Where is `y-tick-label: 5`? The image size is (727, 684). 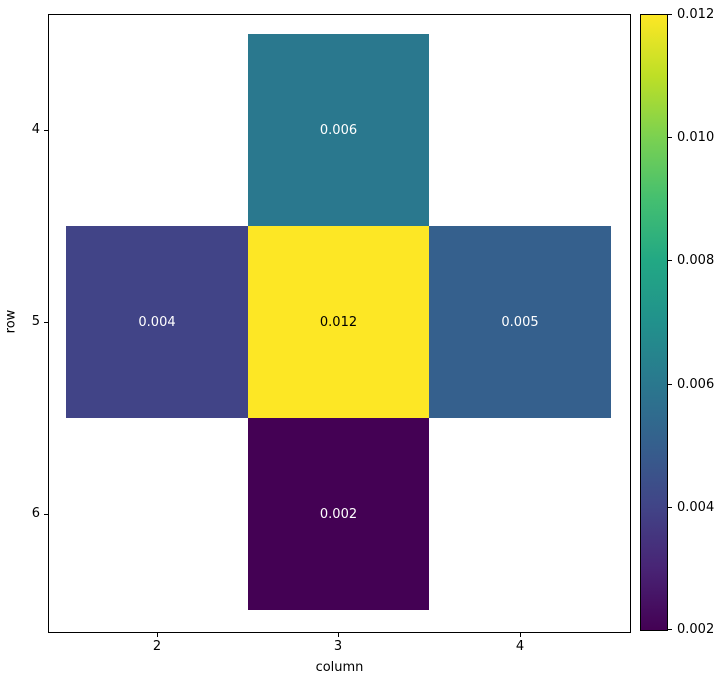
y-tick-label: 5 is located at coordinates (35, 321).